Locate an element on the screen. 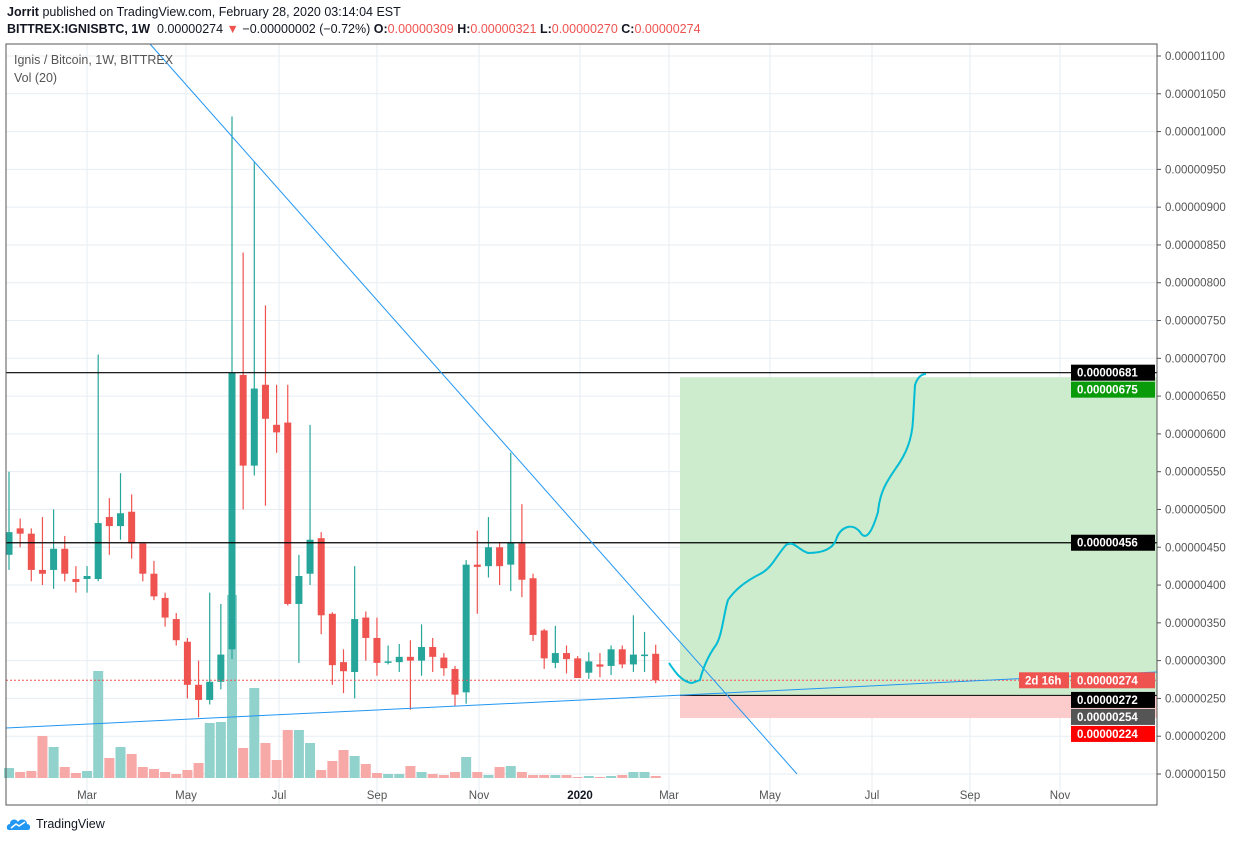  y-tick-label: 0.00001100 is located at coordinates (1195, 57).